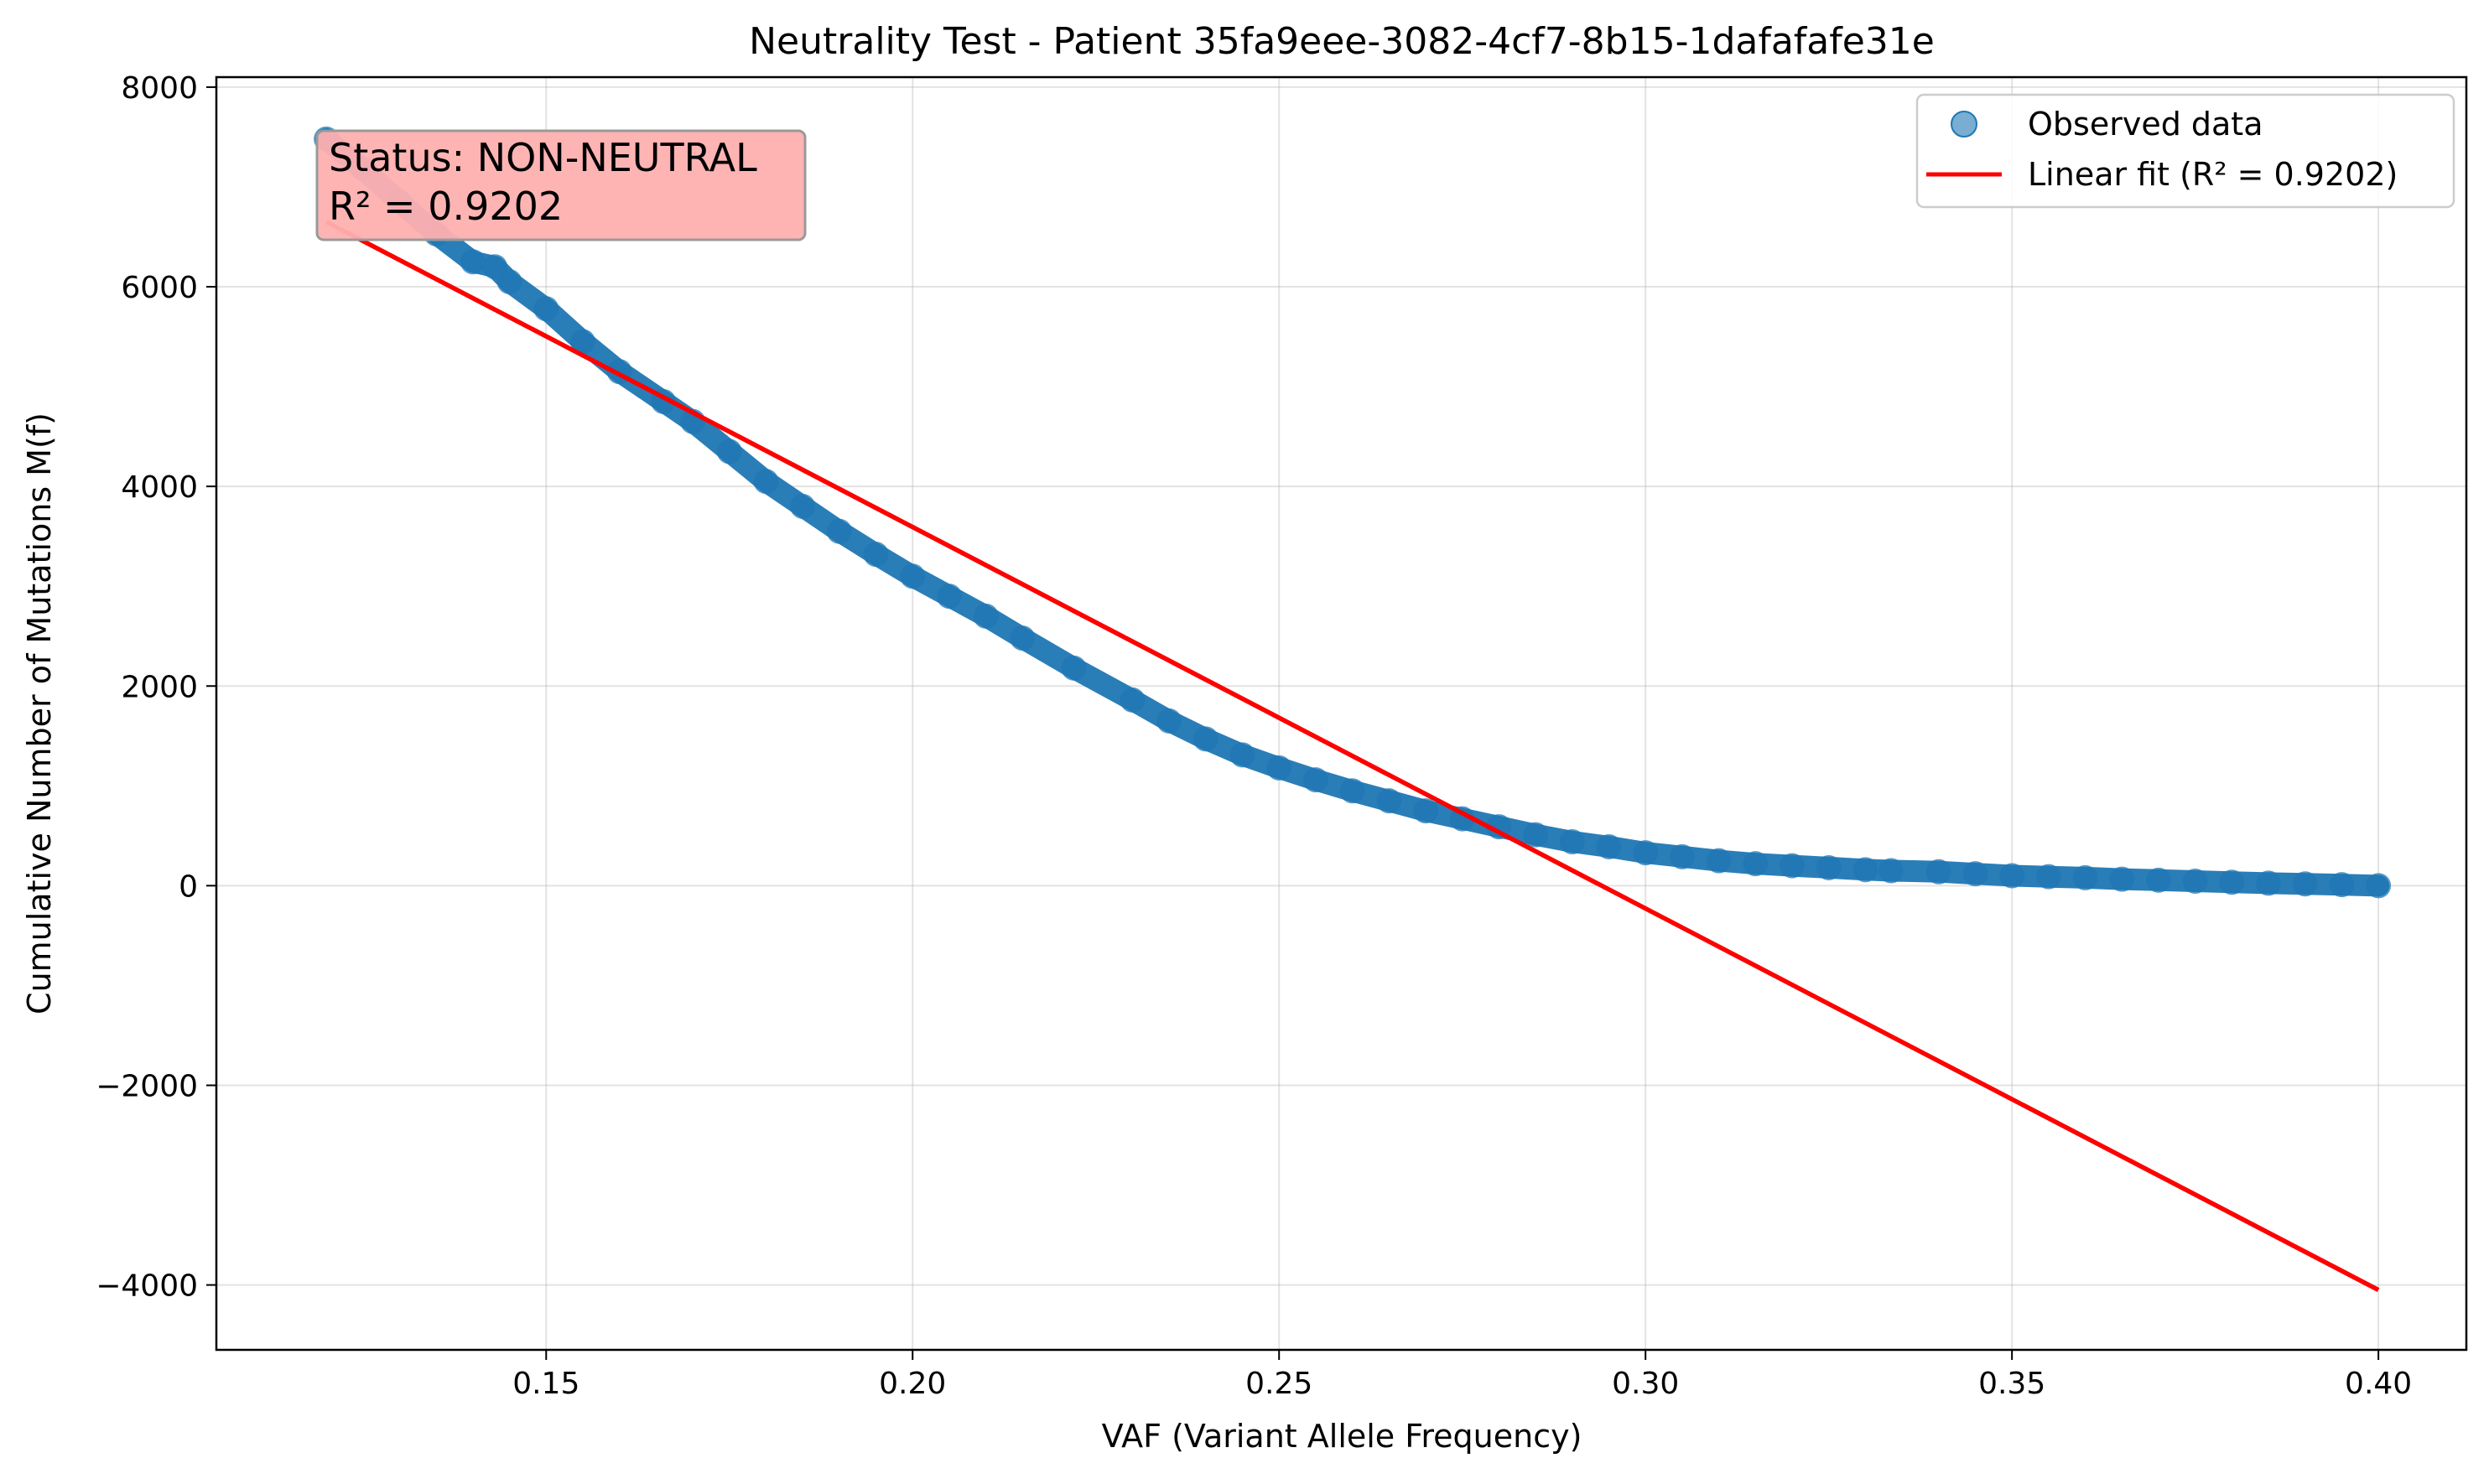 The image size is (2489, 1484). I want to click on status-annotation: Status: NON-NEUTRAL R² = 0.9202, so click(561, 185).